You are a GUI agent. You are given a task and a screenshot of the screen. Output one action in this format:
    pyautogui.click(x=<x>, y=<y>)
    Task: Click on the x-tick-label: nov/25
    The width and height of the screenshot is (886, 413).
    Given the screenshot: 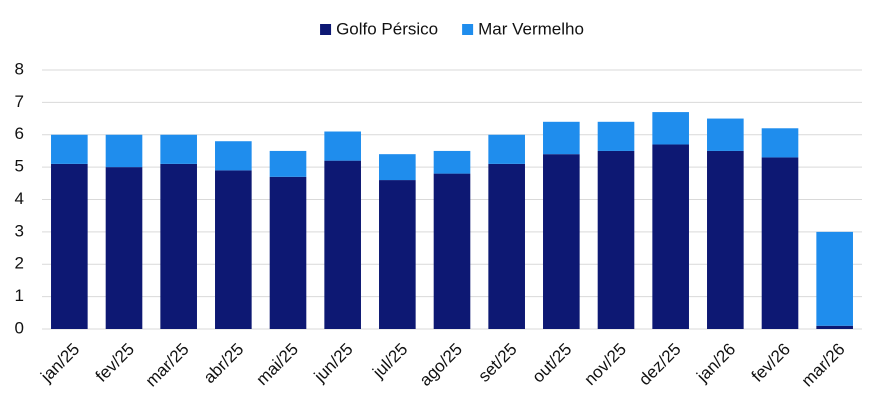 What is the action you would take?
    pyautogui.click(x=605, y=365)
    